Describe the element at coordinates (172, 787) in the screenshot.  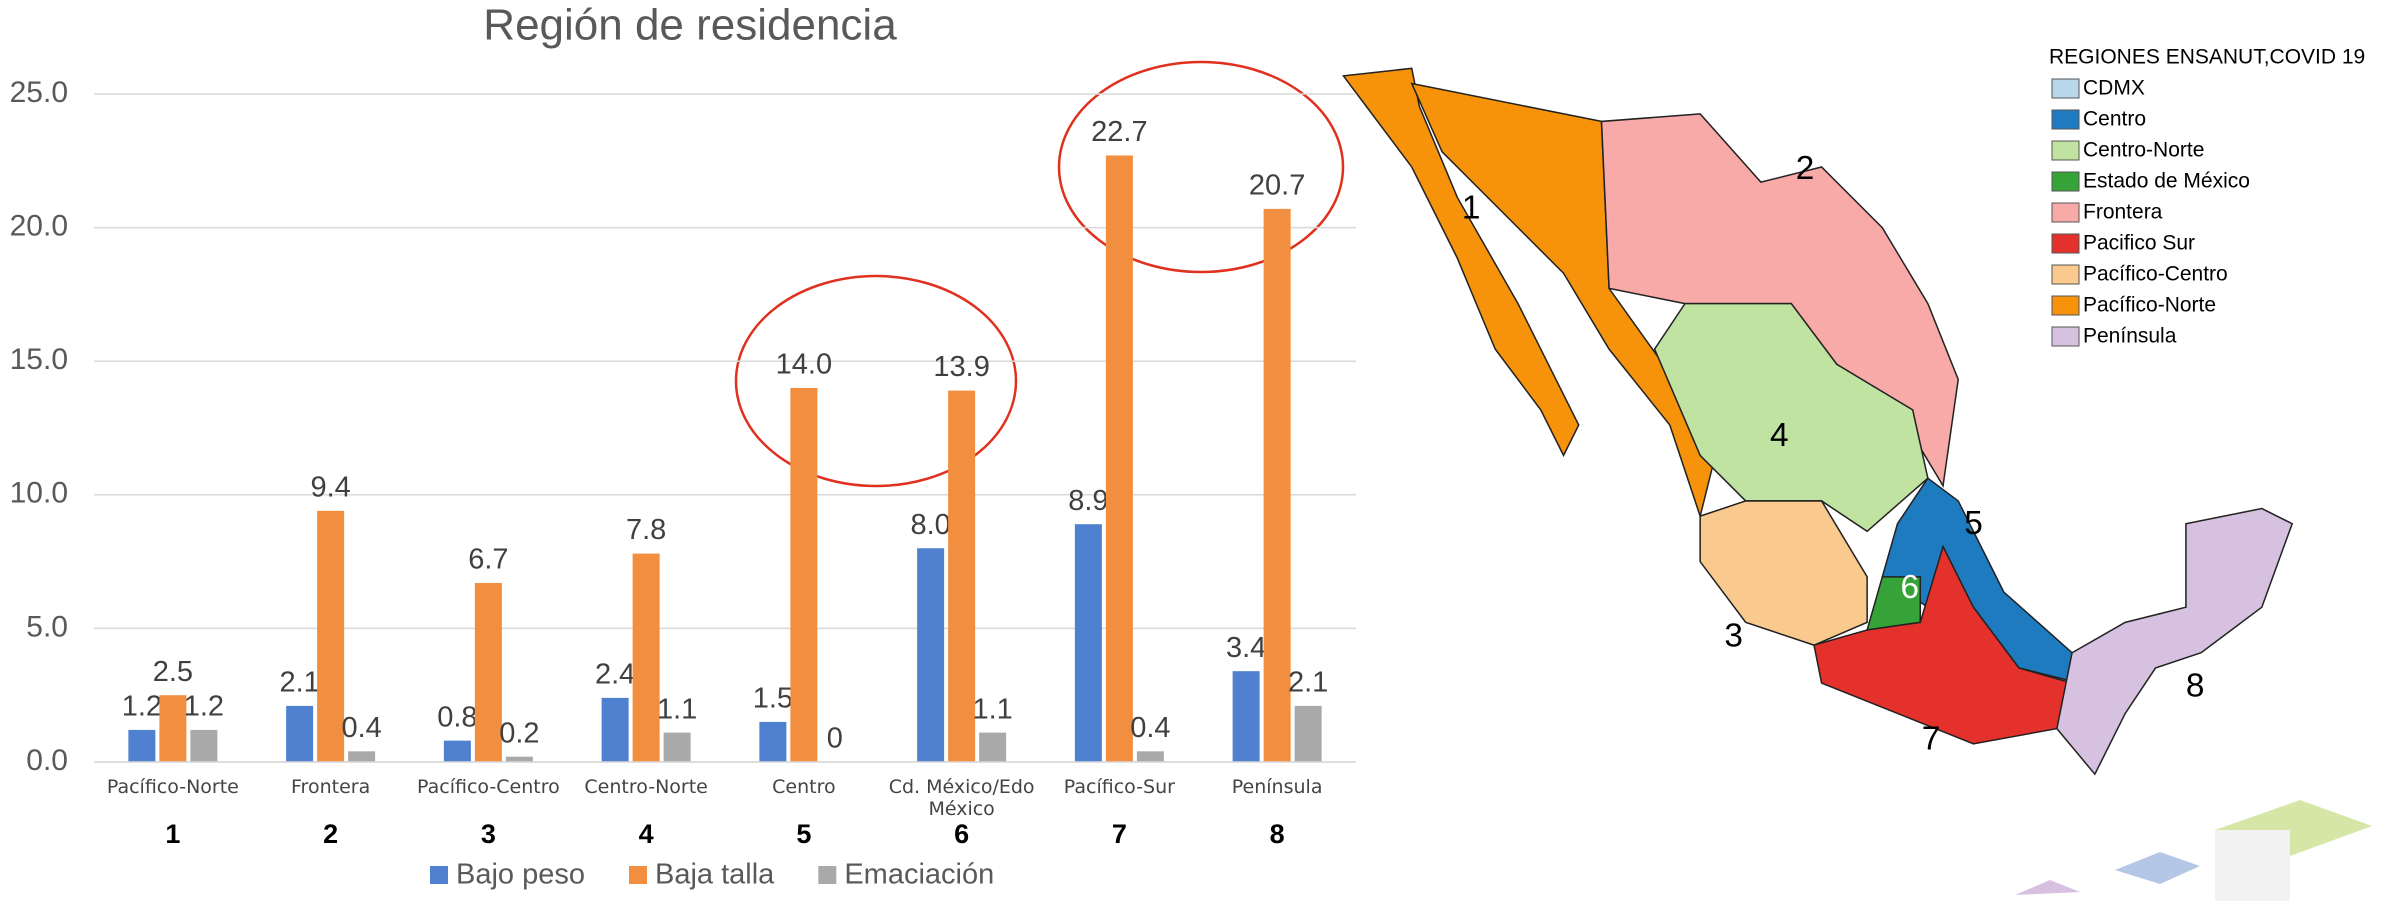
I see `x-tick-label: Pacífico-Norte` at that location.